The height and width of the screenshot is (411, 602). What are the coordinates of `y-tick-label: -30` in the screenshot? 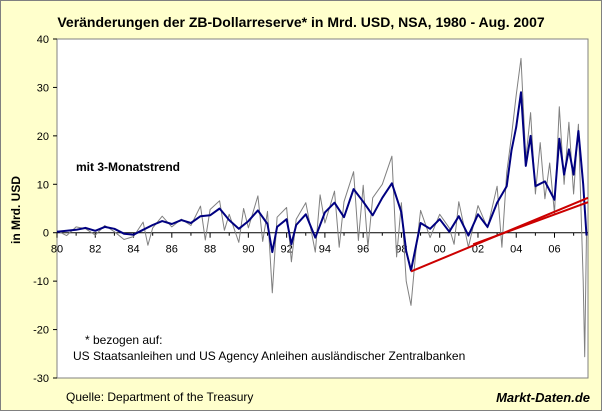 It's located at (41, 379).